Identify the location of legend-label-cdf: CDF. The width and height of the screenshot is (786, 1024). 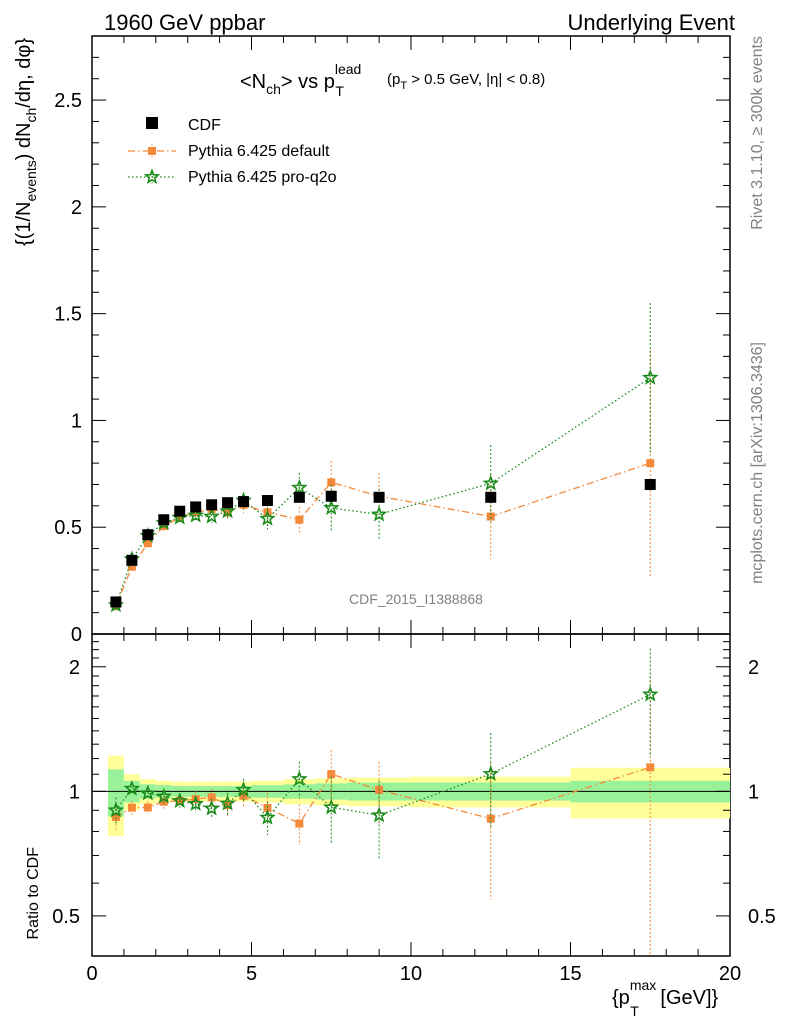
(204, 125).